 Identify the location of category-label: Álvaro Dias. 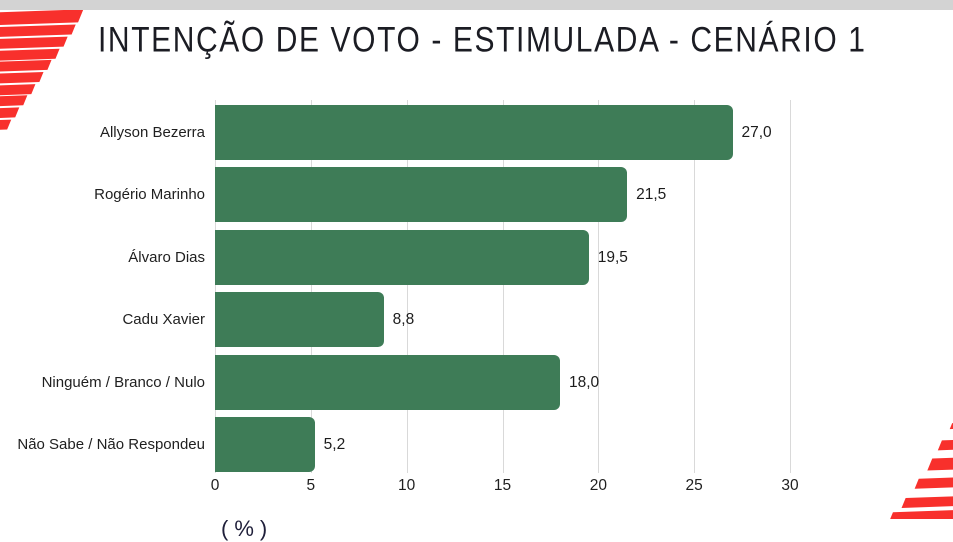
(166, 257).